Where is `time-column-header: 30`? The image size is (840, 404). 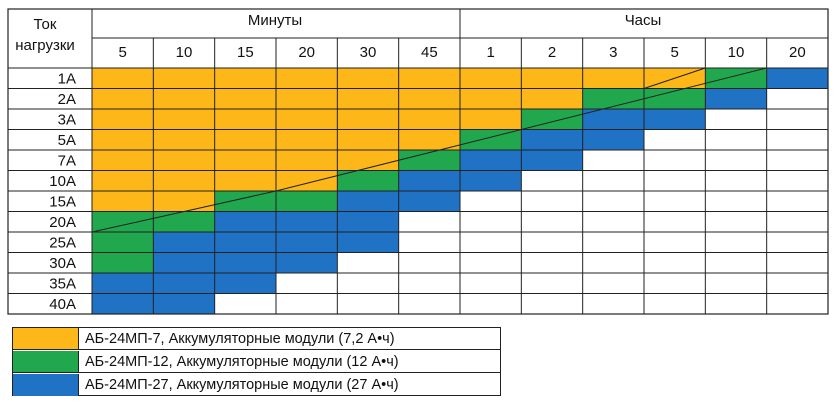 time-column-header: 30 is located at coordinates (368, 52).